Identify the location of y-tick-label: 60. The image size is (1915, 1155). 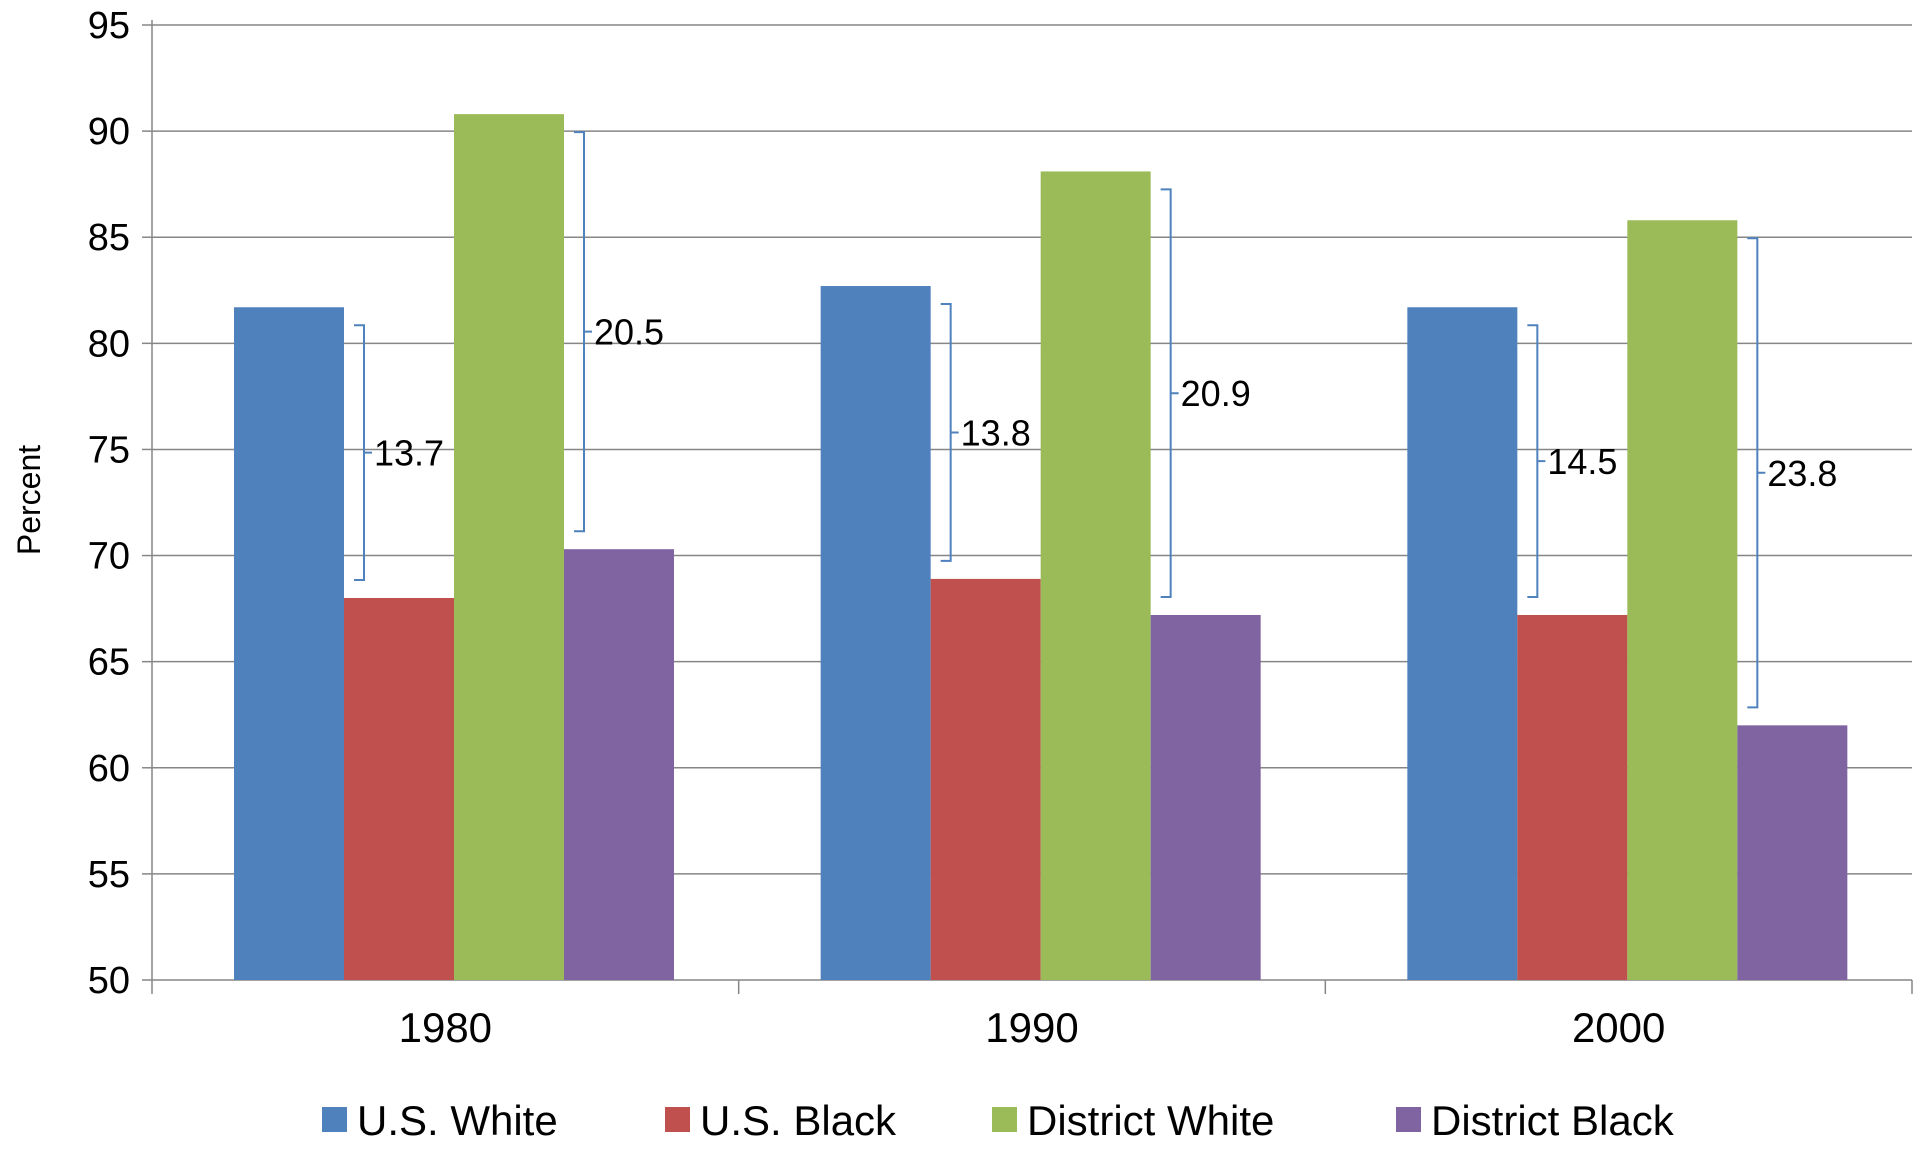
(109, 769).